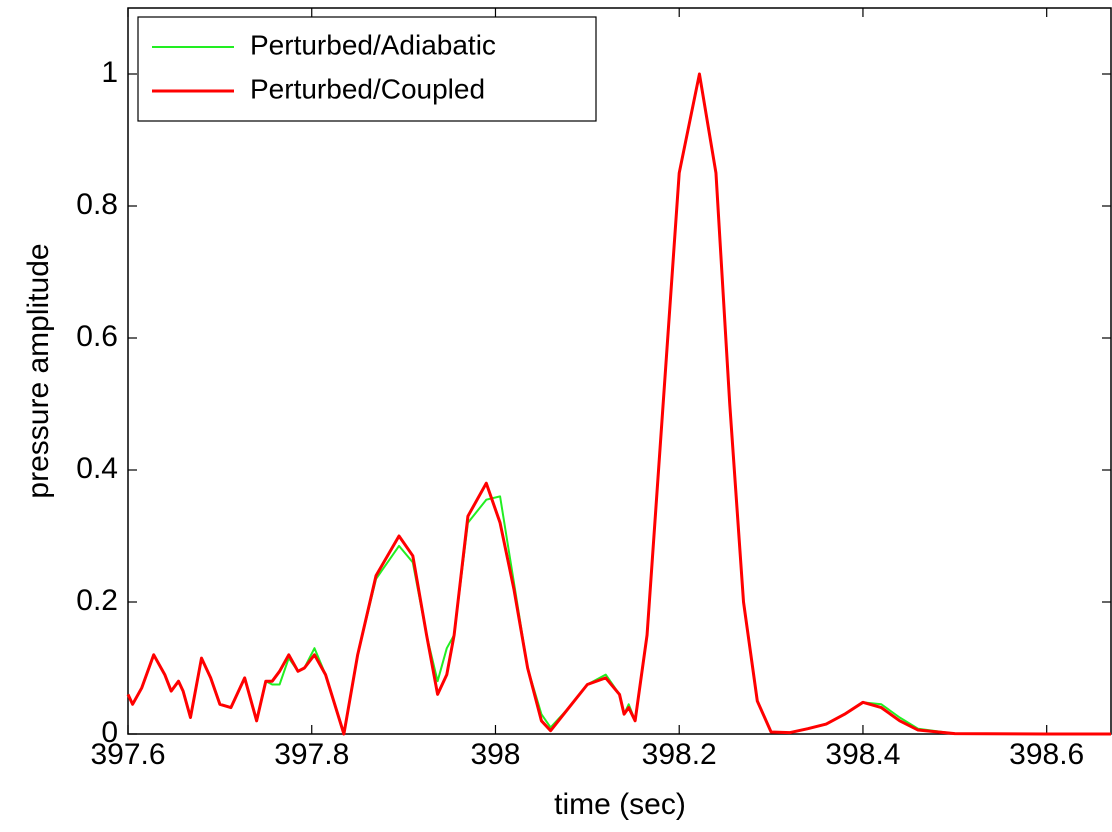 This screenshot has height=832, width=1112. I want to click on x-tick-label: 397.8, so click(311, 754).